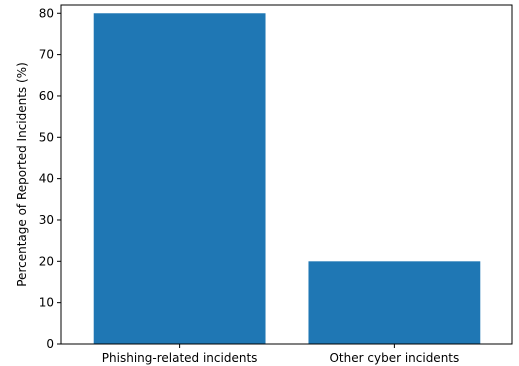 The width and height of the screenshot is (519, 366). Describe the element at coordinates (46, 13) in the screenshot. I see `y-tick-label-8: 80` at that location.